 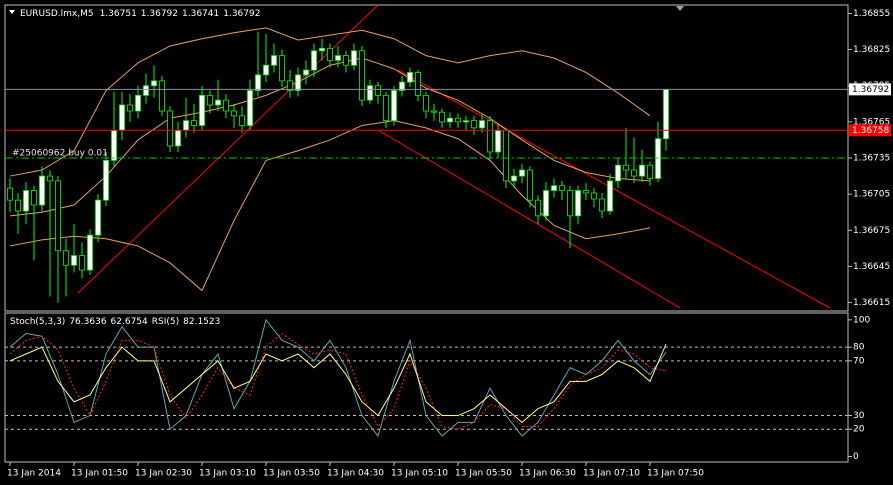 What do you see at coordinates (419, 474) in the screenshot?
I see `x-tick-label: 13 Jan 05:10` at bounding box center [419, 474].